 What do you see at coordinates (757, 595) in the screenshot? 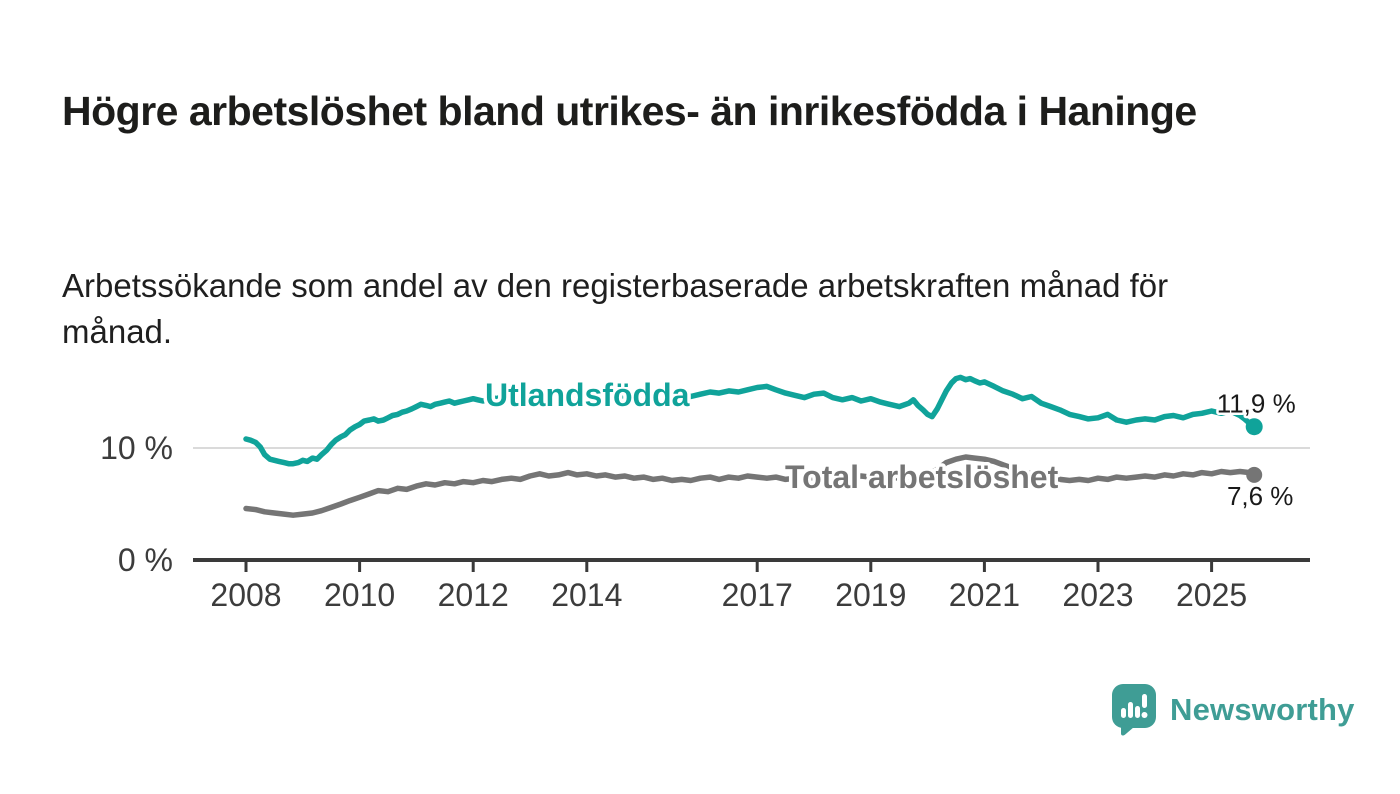
I see `x-tick-label: 2017` at bounding box center [757, 595].